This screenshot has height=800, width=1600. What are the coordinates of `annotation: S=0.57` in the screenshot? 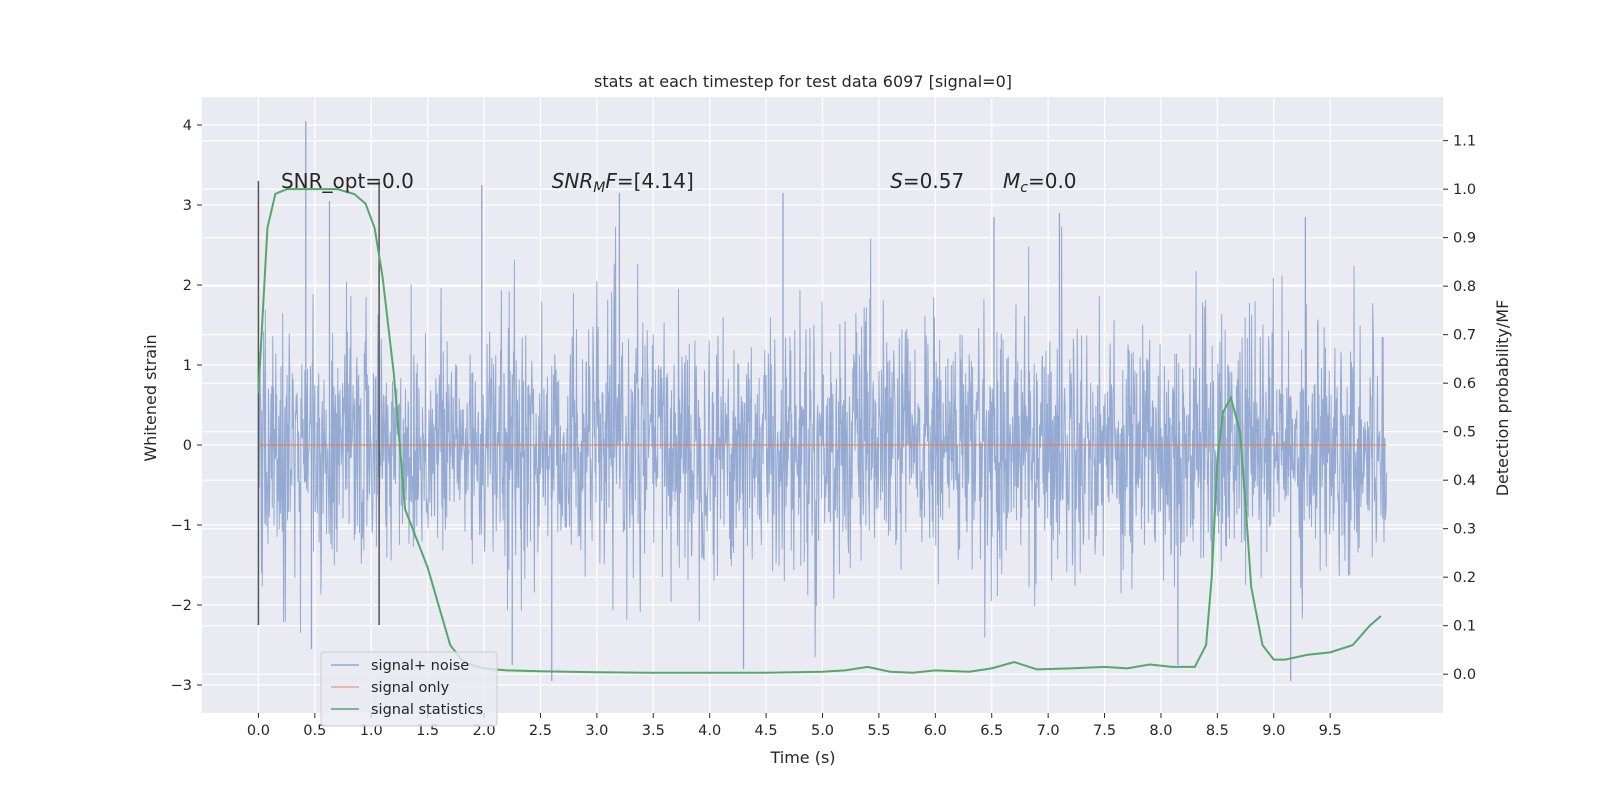 It's located at (927, 181).